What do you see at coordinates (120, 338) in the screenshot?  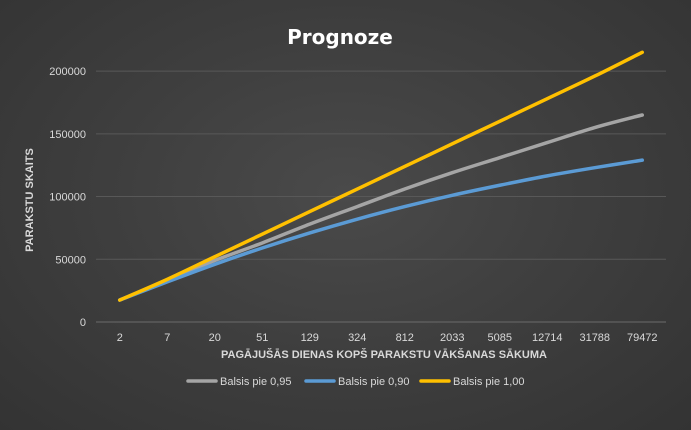 I see `x-tick-label: 2` at bounding box center [120, 338].